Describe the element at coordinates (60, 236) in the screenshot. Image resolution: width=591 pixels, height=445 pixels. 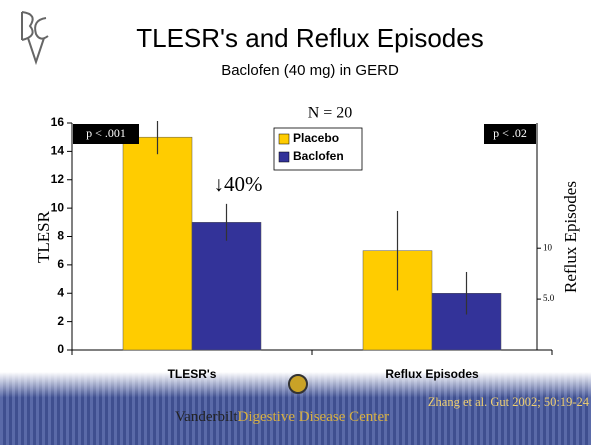
I see `y-tick-label: 8` at that location.